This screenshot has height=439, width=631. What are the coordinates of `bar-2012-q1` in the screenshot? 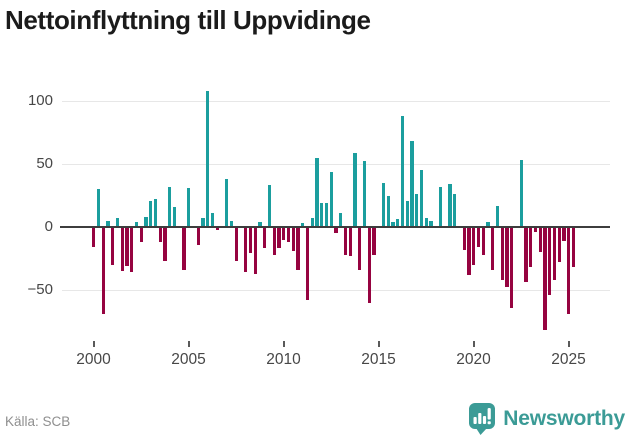 It's located at (322, 215).